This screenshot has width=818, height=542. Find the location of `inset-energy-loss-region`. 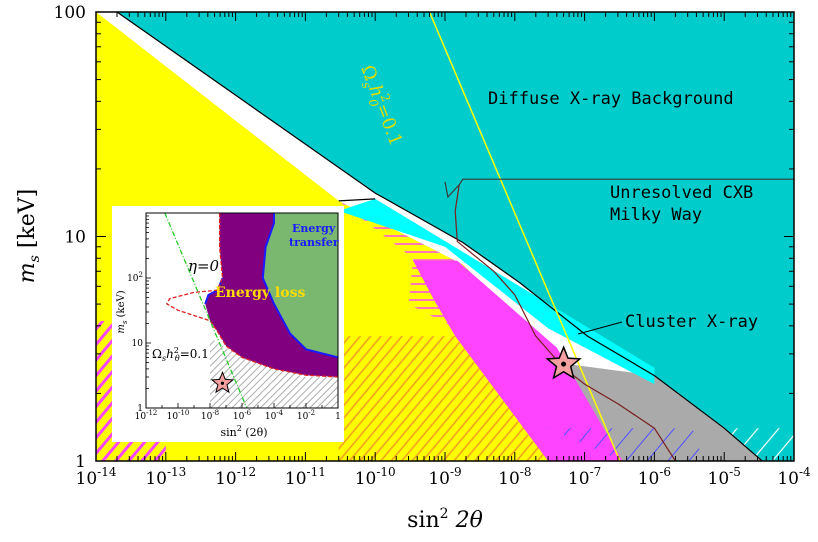

inset-energy-loss-region is located at coordinates (271, 295).